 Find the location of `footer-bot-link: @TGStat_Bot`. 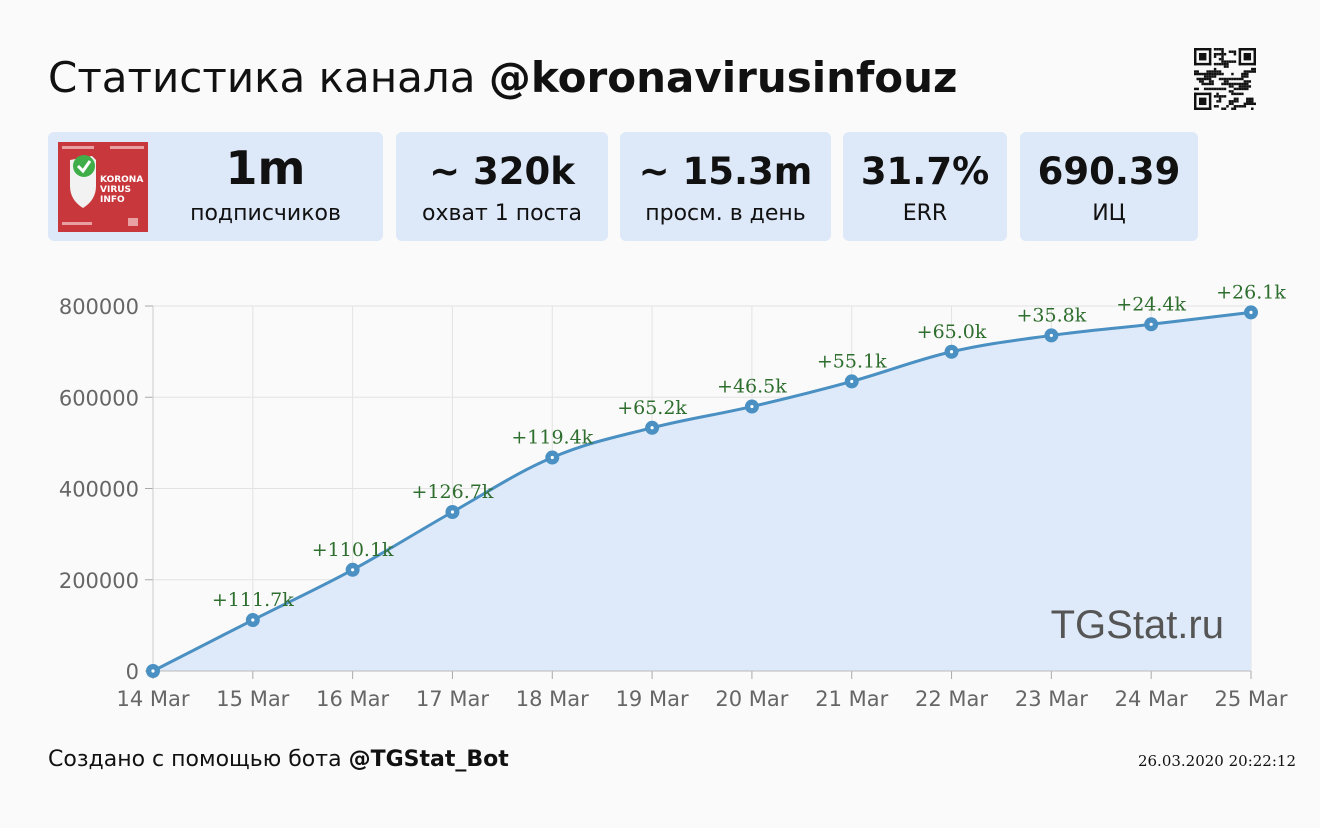

footer-bot-link: @TGStat_Bot is located at coordinates (428, 759).